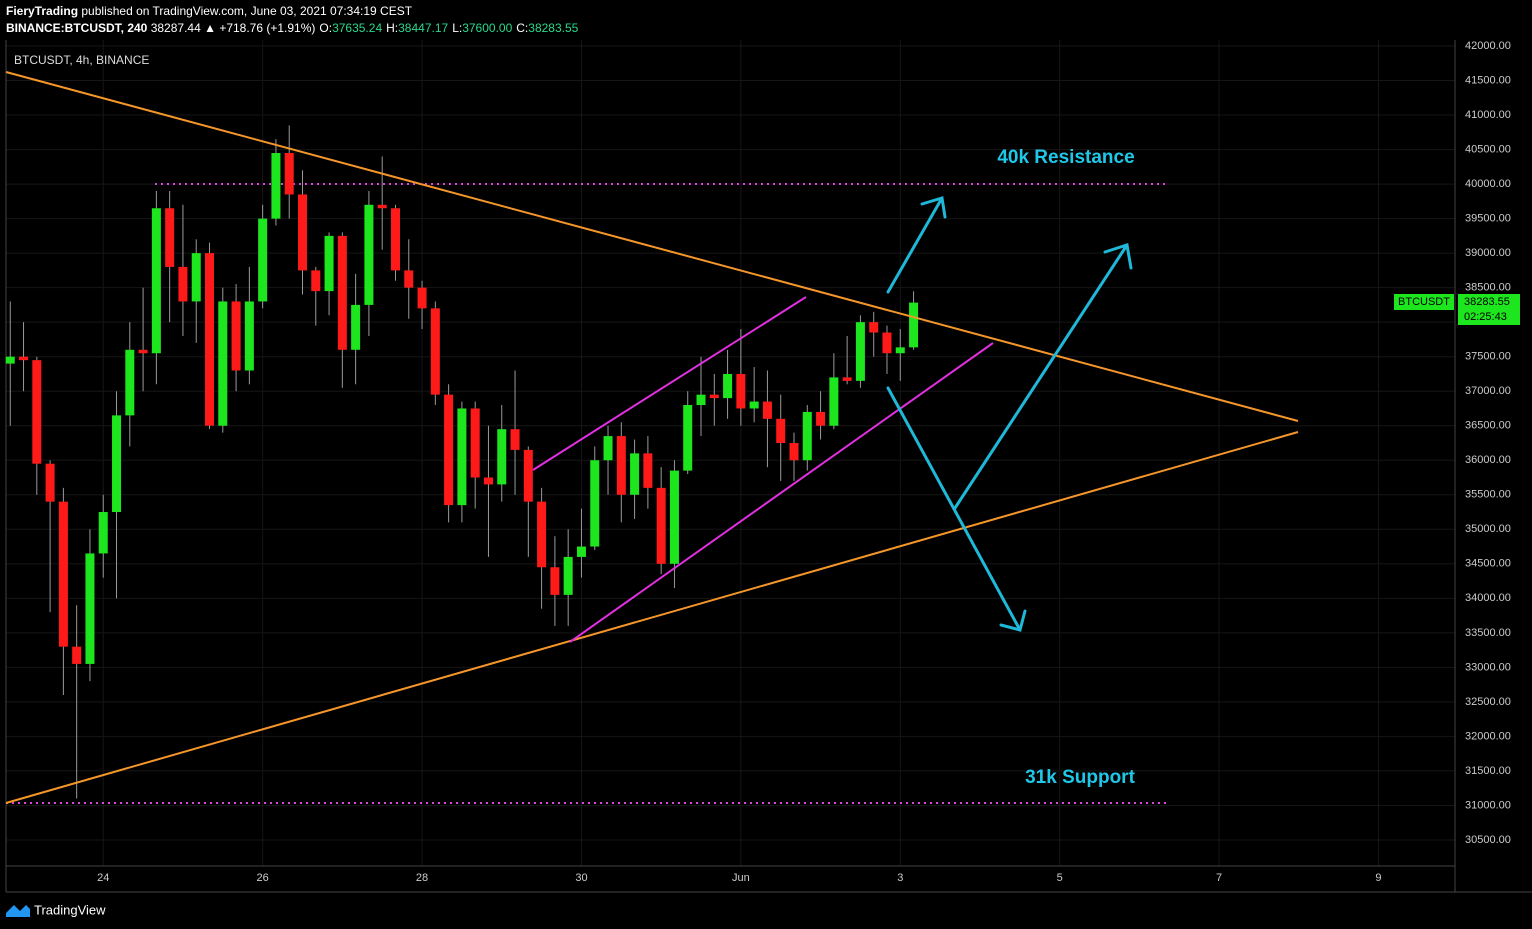 The height and width of the screenshot is (929, 1532). Describe the element at coordinates (1488, 667) in the screenshot. I see `y-tick-label: 33000.00` at that location.